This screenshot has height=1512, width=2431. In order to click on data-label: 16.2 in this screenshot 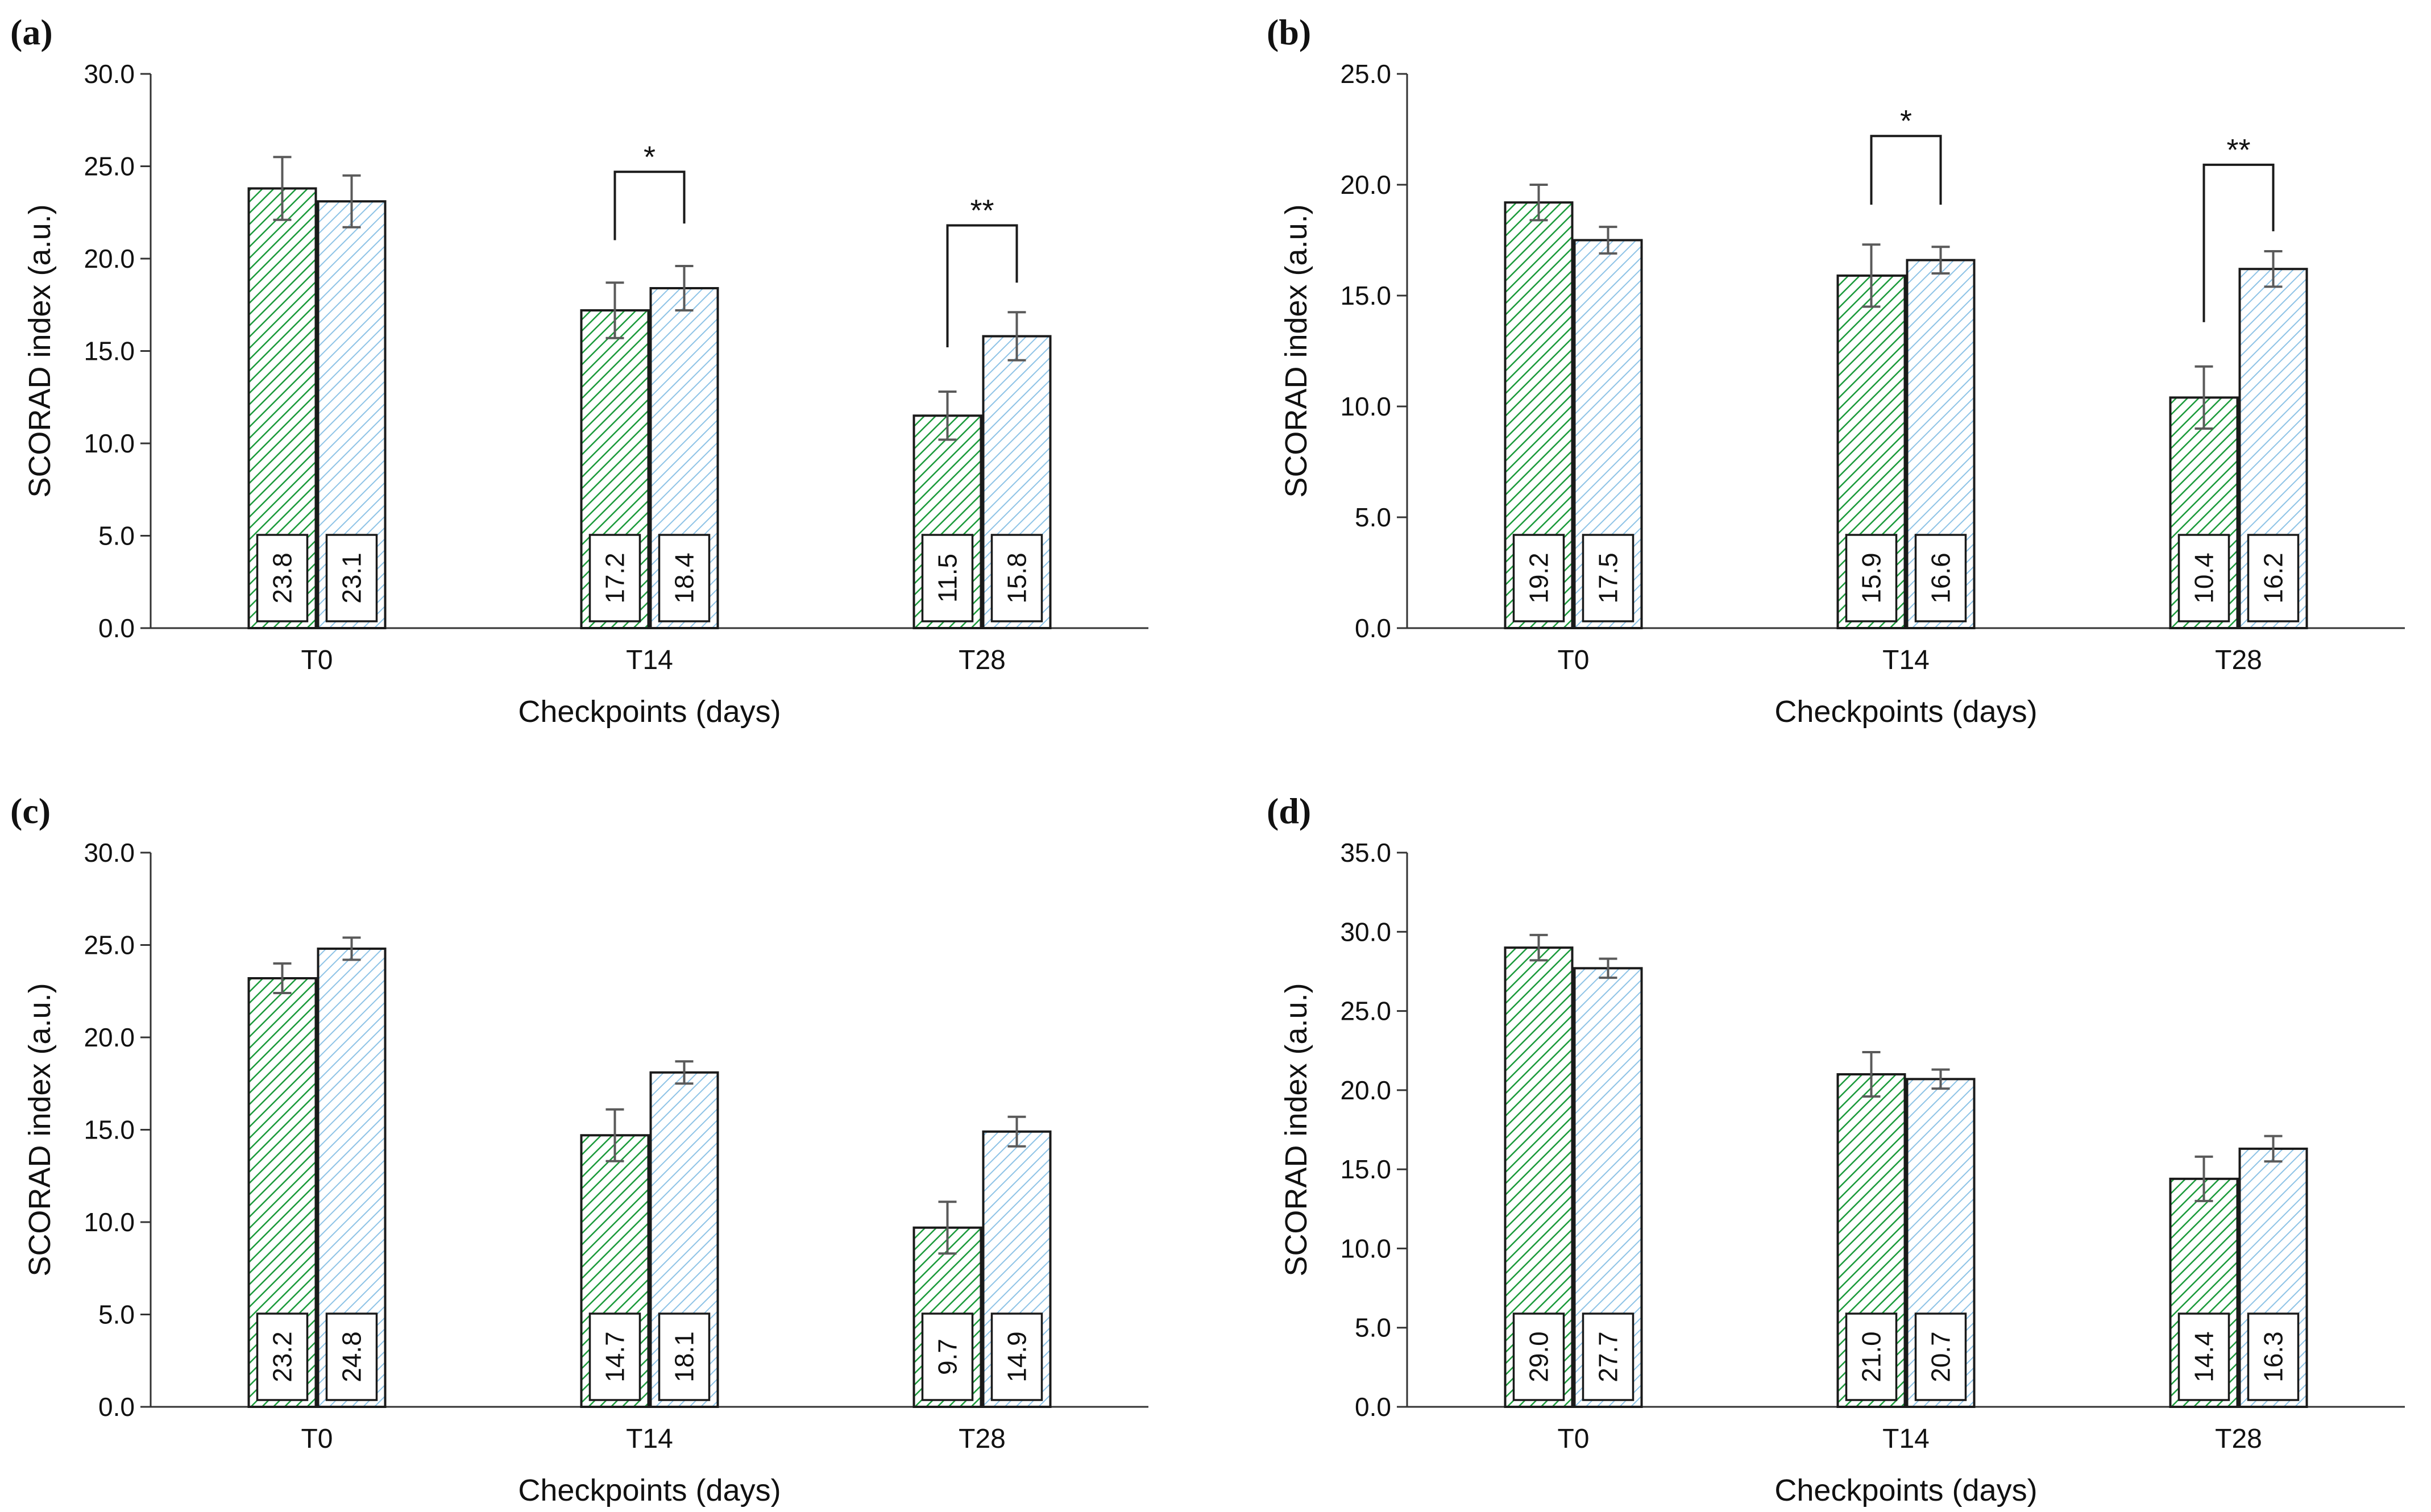, I will do `click(2273, 578)`.